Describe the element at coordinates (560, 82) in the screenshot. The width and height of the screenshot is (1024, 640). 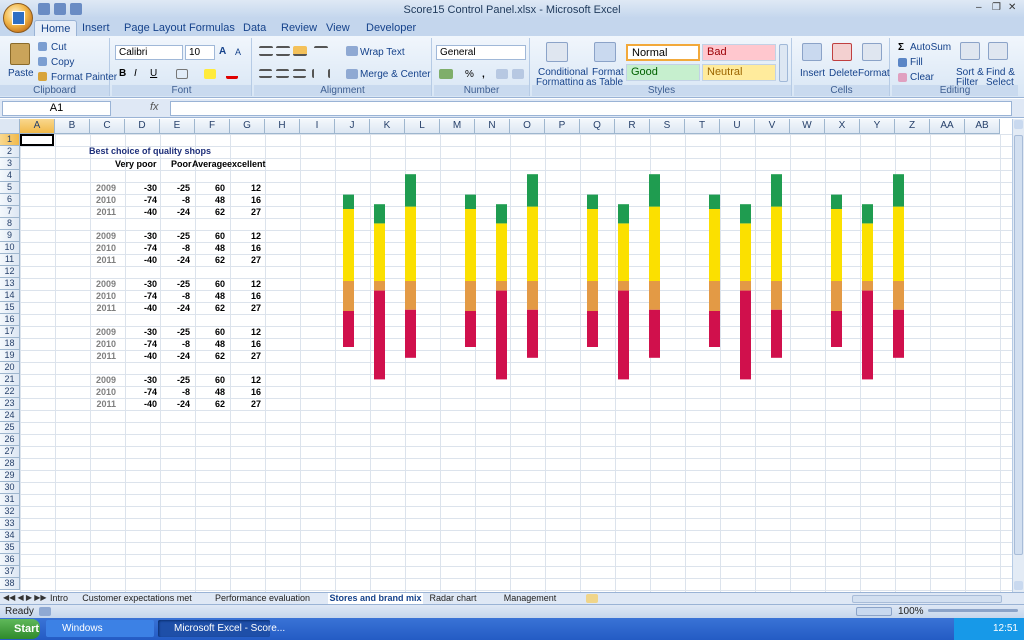
I see `conditional-formatting-button-line2: Formatting` at that location.